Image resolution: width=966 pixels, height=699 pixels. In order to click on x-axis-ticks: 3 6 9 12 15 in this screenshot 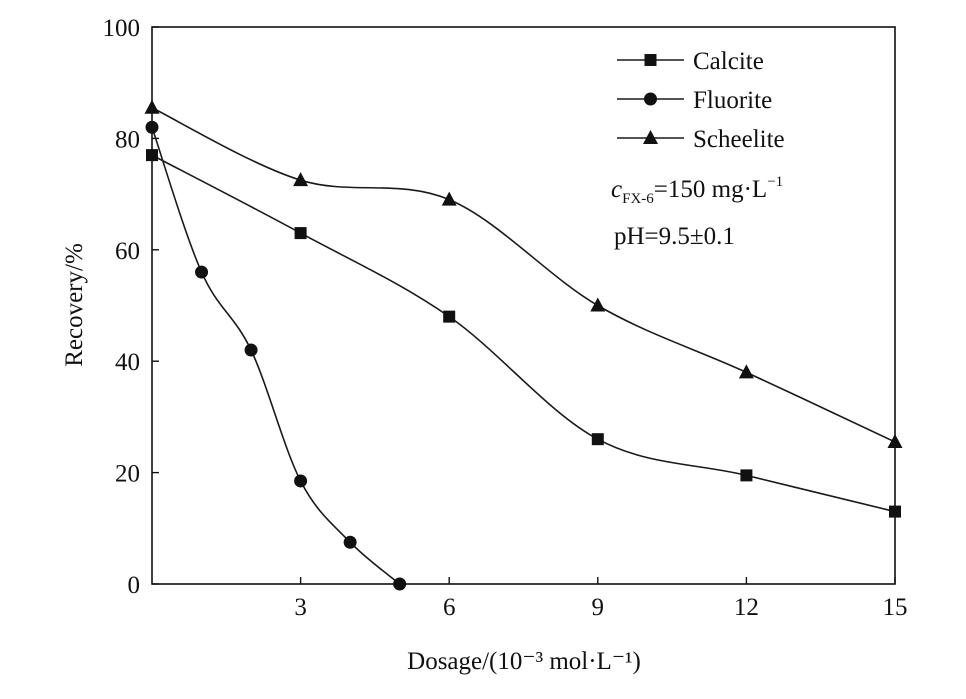, I will do `click(601, 599)`.